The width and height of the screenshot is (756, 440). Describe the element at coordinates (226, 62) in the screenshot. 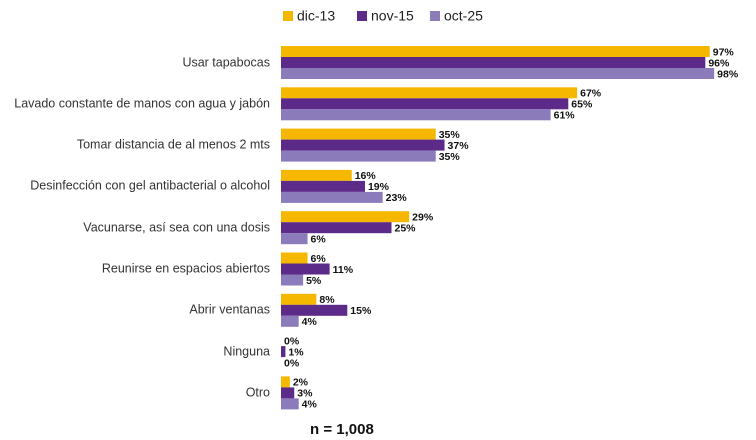

I see `category-label: Usar tapabocas` at that location.